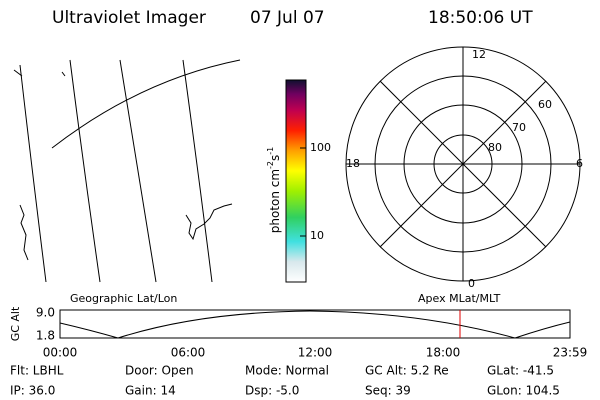 The width and height of the screenshot is (600, 400). I want to click on y-tick-label: 1.8, so click(45, 336).